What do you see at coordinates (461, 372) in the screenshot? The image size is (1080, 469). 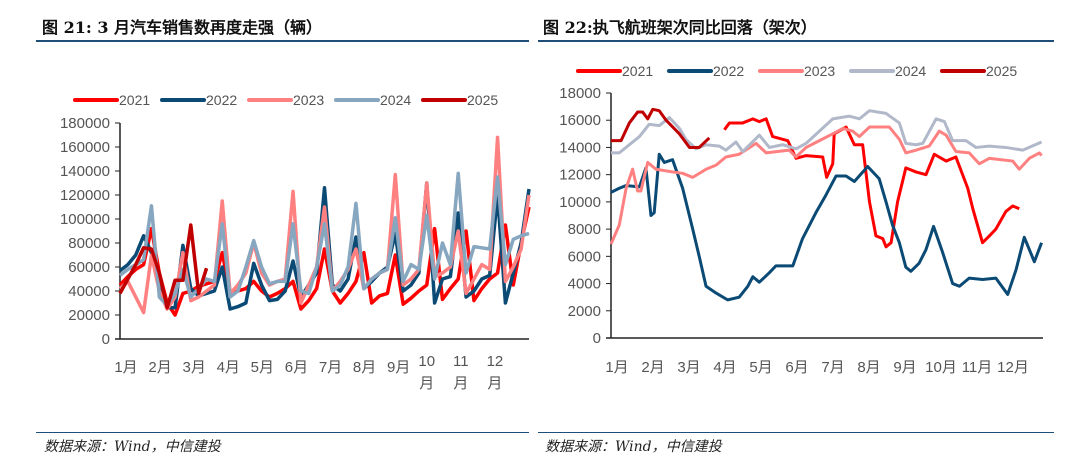 I see `x-tick-label: 11 月` at bounding box center [461, 372].